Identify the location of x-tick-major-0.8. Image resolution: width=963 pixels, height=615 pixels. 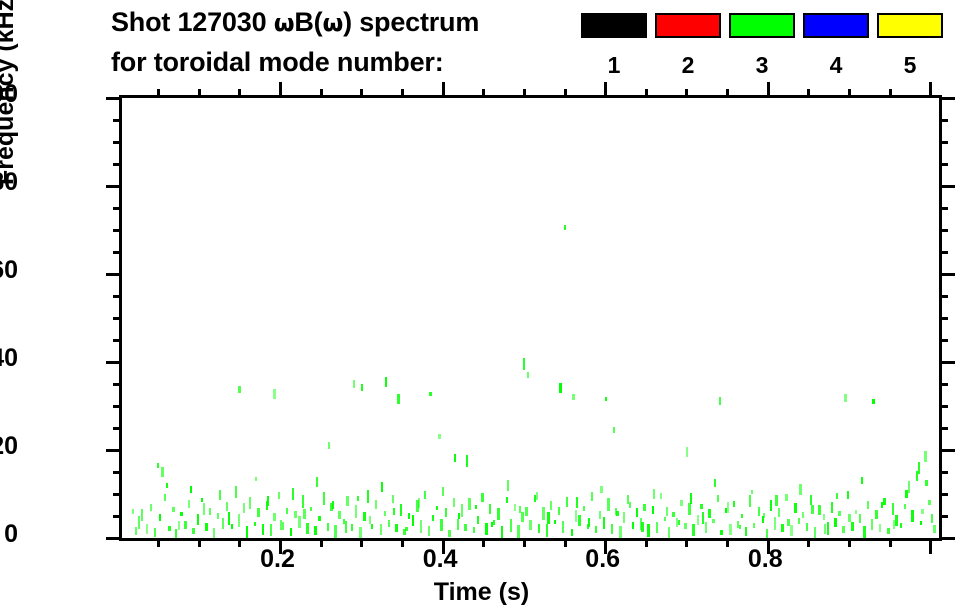
(768, 546).